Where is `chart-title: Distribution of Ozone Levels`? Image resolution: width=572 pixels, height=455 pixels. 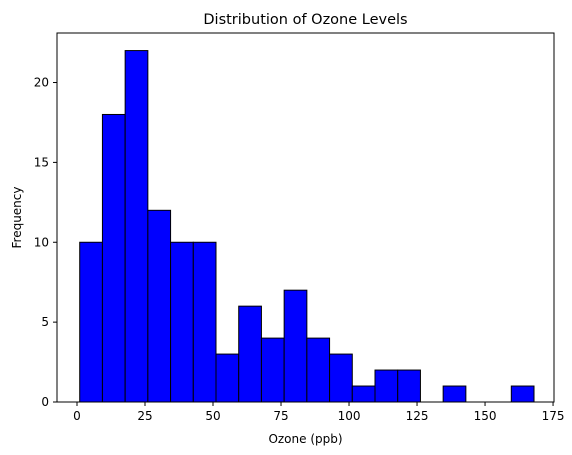 chart-title: Distribution of Ozone Levels is located at coordinates (305, 20).